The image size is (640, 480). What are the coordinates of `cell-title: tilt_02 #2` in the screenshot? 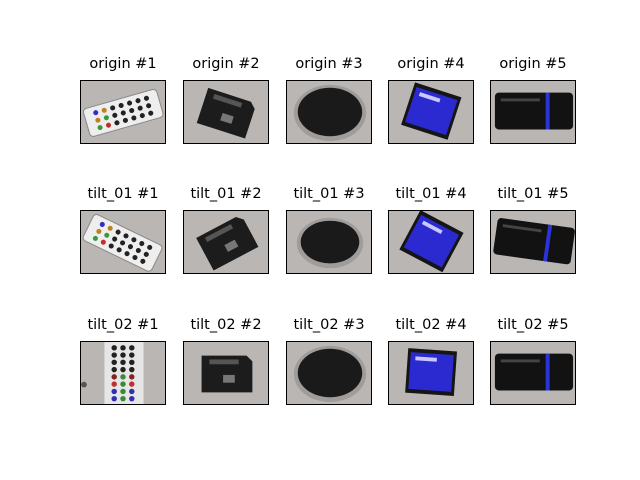 It's located at (226, 325).